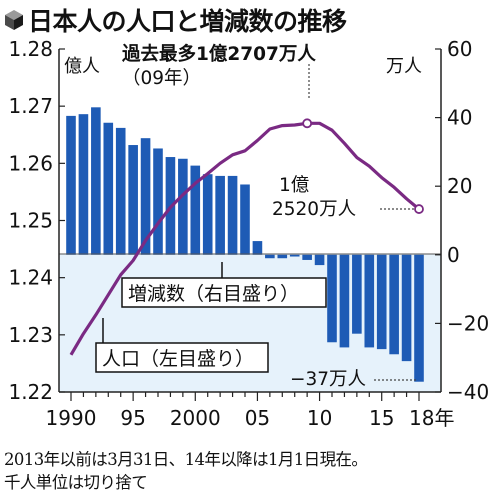 The height and width of the screenshot is (500, 491). What do you see at coordinates (132, 418) in the screenshot?
I see `x-tick-label: 95` at bounding box center [132, 418].